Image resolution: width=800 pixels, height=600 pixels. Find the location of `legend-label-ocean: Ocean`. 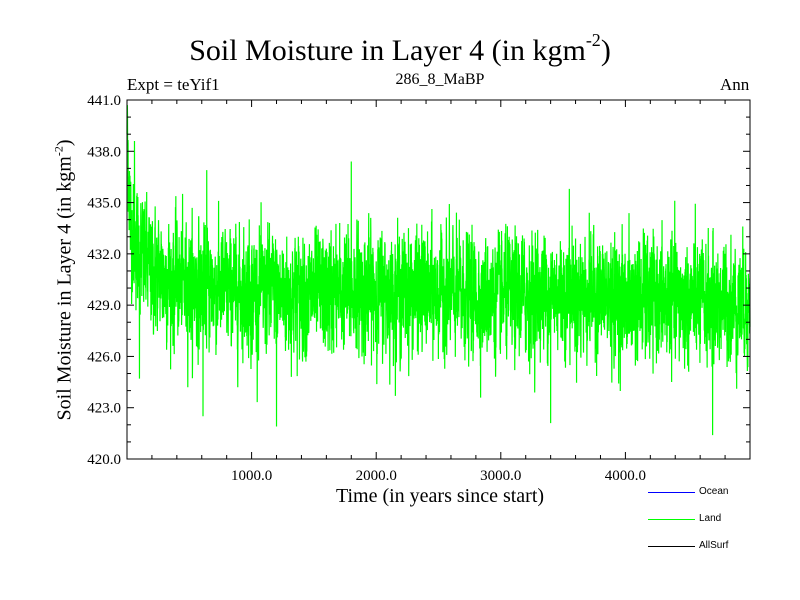

legend-label-ocean: Ocean is located at coordinates (714, 491).